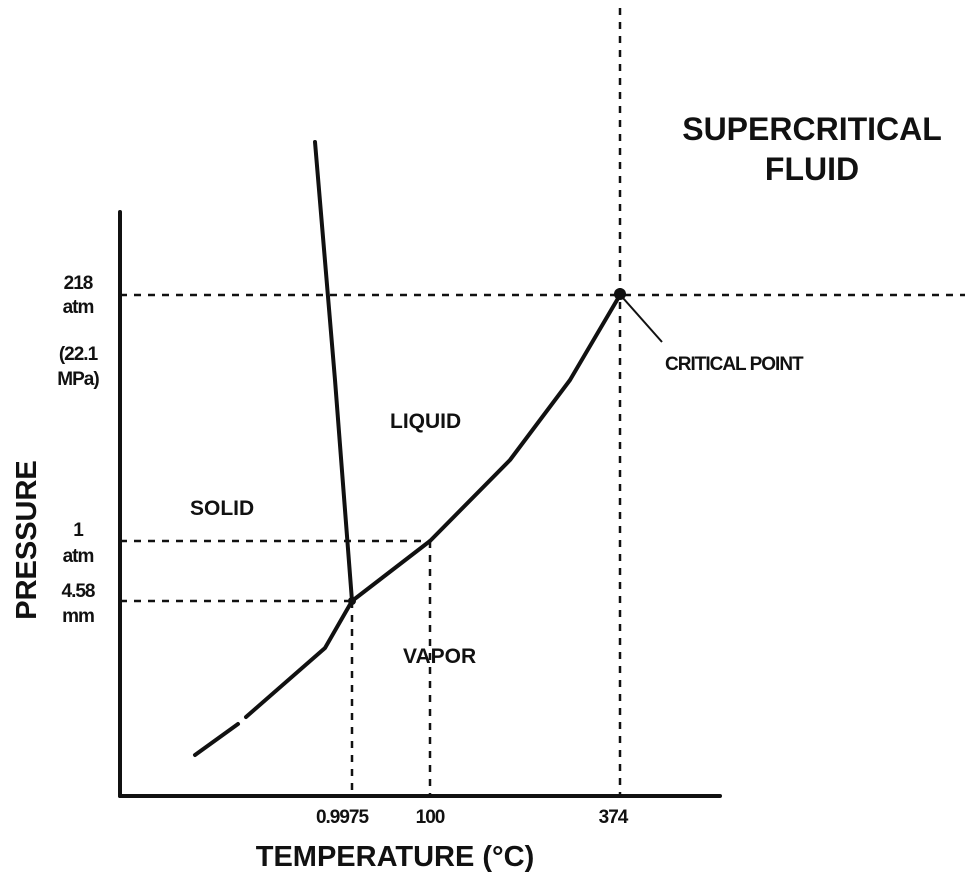 The height and width of the screenshot is (875, 972). I want to click on y-tick-label: 4.58, so click(78, 591).